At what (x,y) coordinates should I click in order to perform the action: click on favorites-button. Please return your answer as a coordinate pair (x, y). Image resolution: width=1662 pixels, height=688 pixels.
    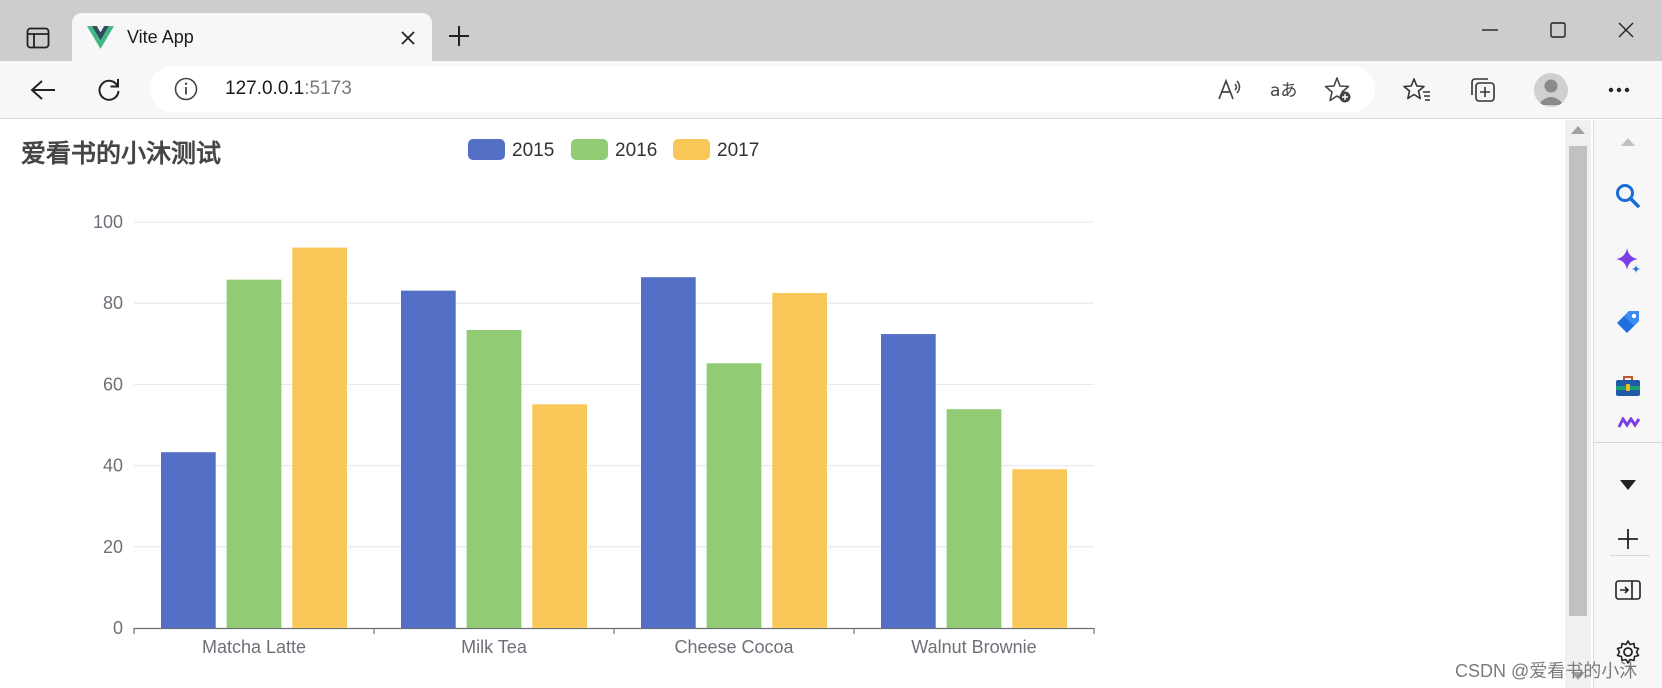
    Looking at the image, I should click on (1417, 90).